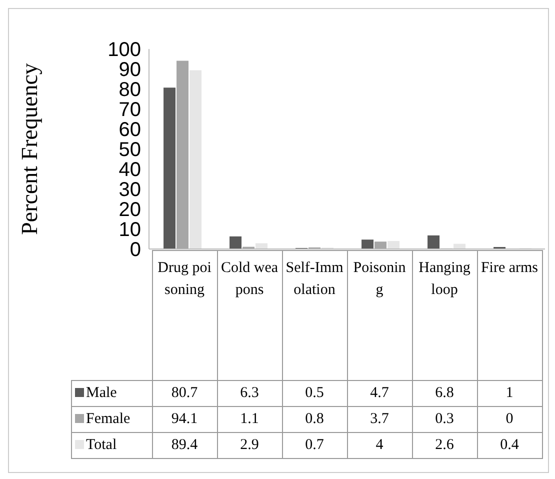  Describe the element at coordinates (129, 190) in the screenshot. I see `y-tick-label: 30` at that location.